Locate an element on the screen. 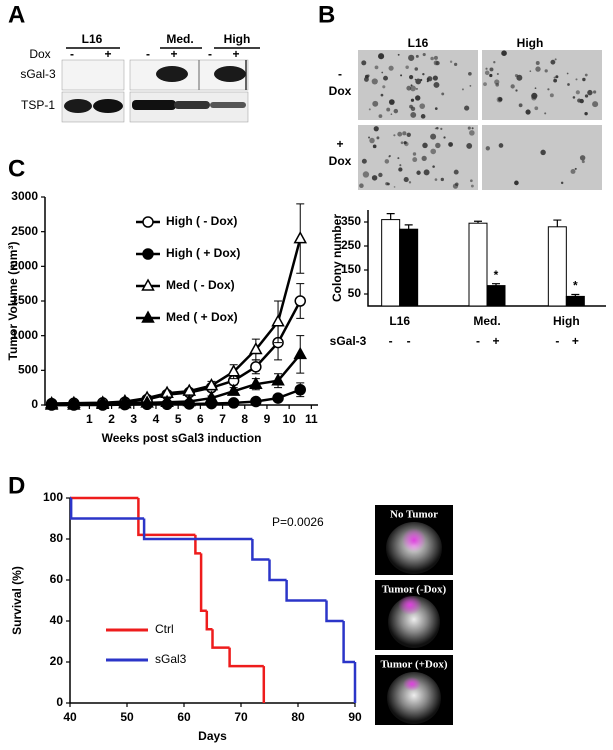  panel-label: D is located at coordinates (16, 485).